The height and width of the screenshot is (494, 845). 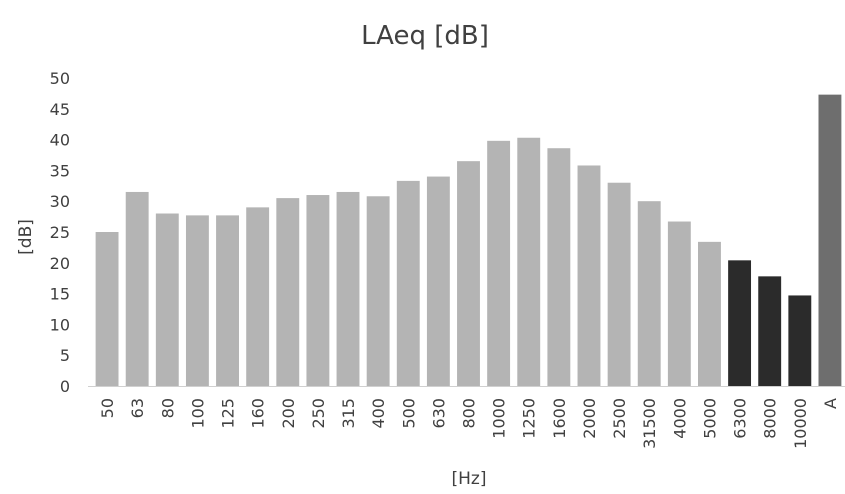 What do you see at coordinates (60, 109) in the screenshot?
I see `y-tick-label: 45` at bounding box center [60, 109].